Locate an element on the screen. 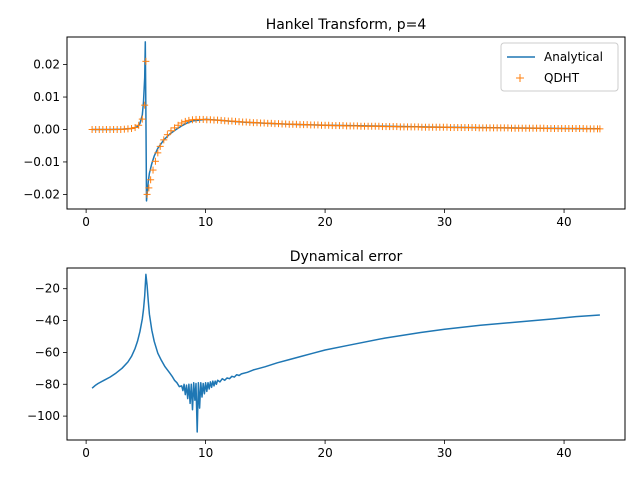 The image size is (640, 480). legend: Analytical QDHT is located at coordinates (559, 67).